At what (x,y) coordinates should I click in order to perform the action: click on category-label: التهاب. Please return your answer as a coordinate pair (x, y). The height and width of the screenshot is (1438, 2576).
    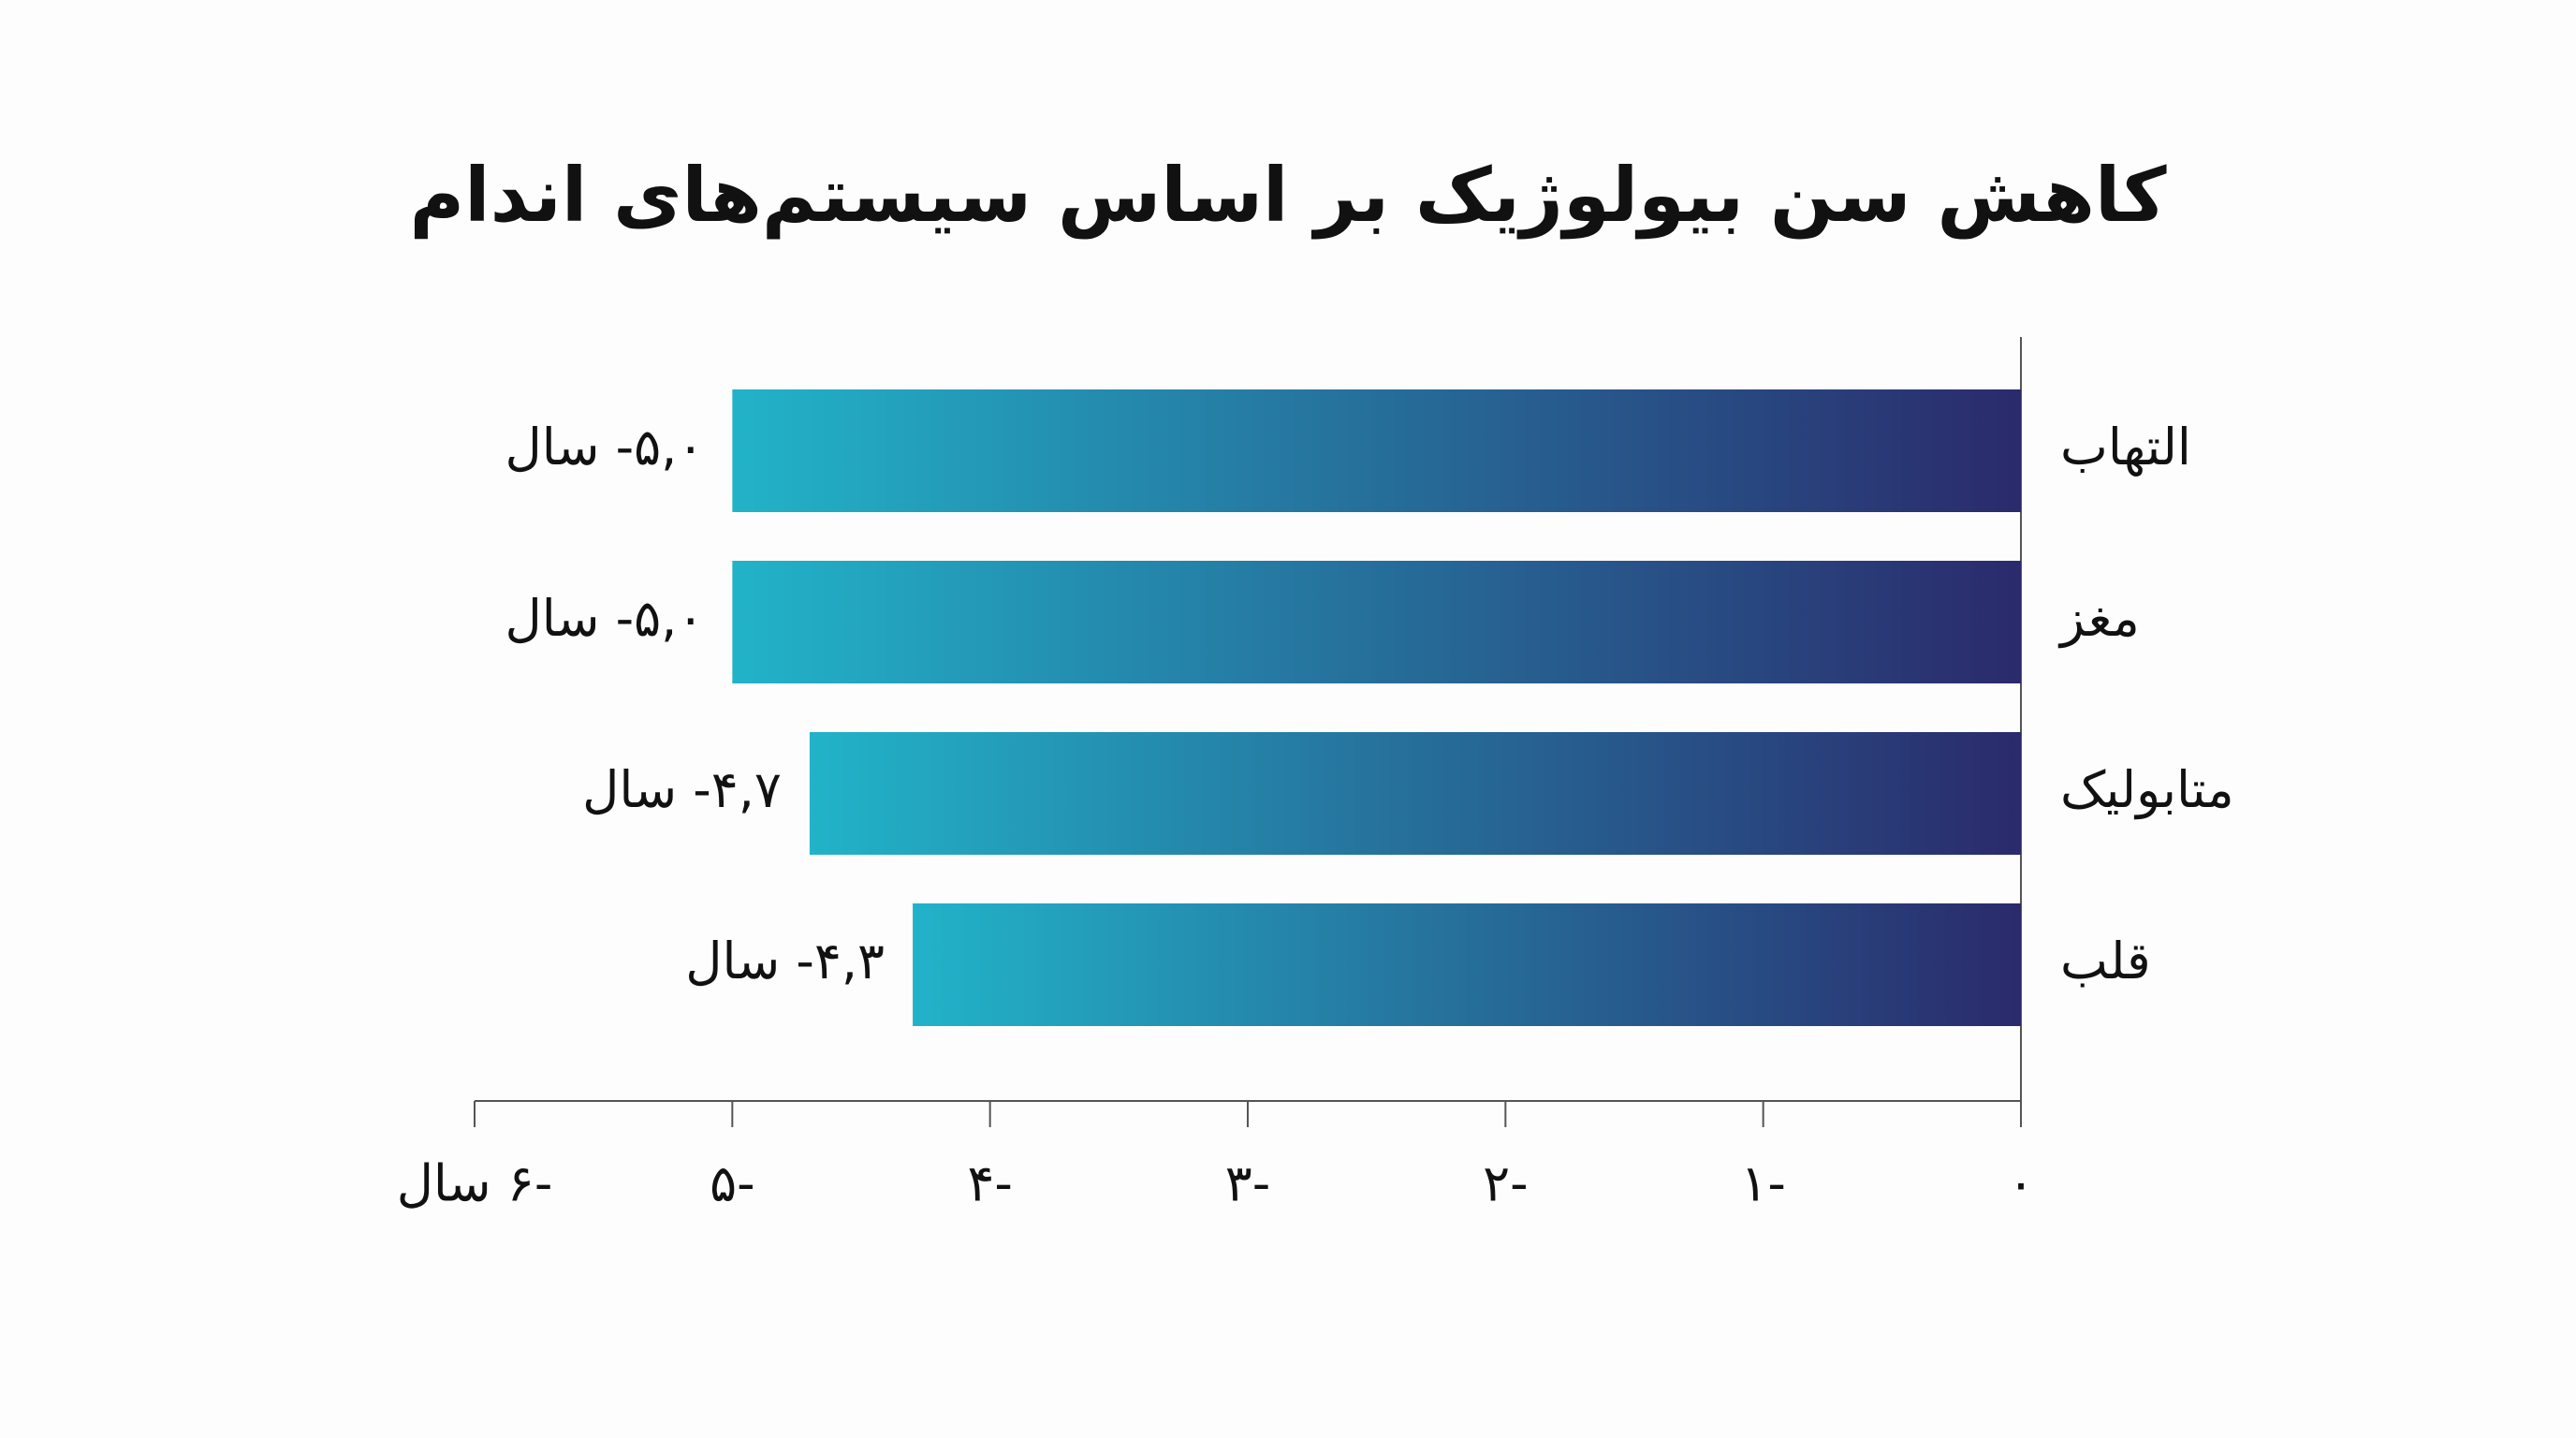
    Looking at the image, I should click on (2126, 447).